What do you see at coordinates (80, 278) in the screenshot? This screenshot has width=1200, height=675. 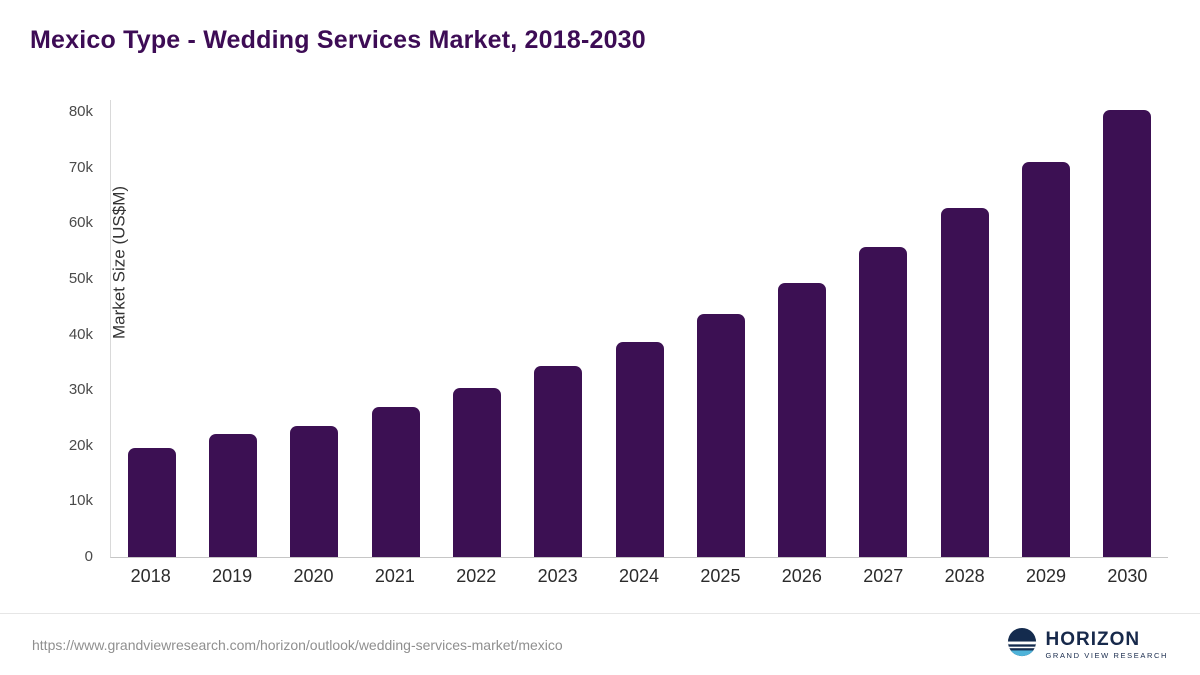 I see `y-tick-label: 50k` at bounding box center [80, 278].